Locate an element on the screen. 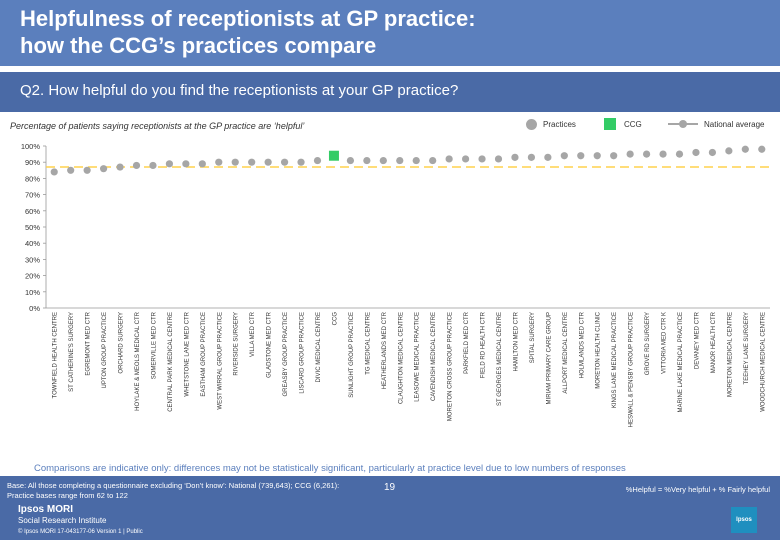 This screenshot has width=780, height=540. brand-subtitle: Social Research Institute is located at coordinates (62, 520).